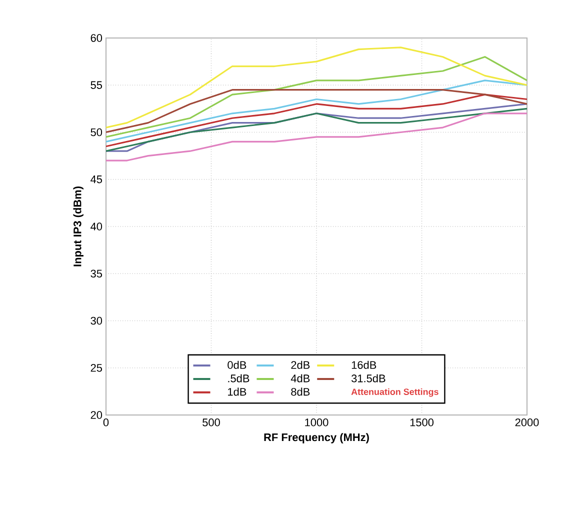  What do you see at coordinates (422, 422) in the screenshot?
I see `x-tick-label: 1500` at bounding box center [422, 422].